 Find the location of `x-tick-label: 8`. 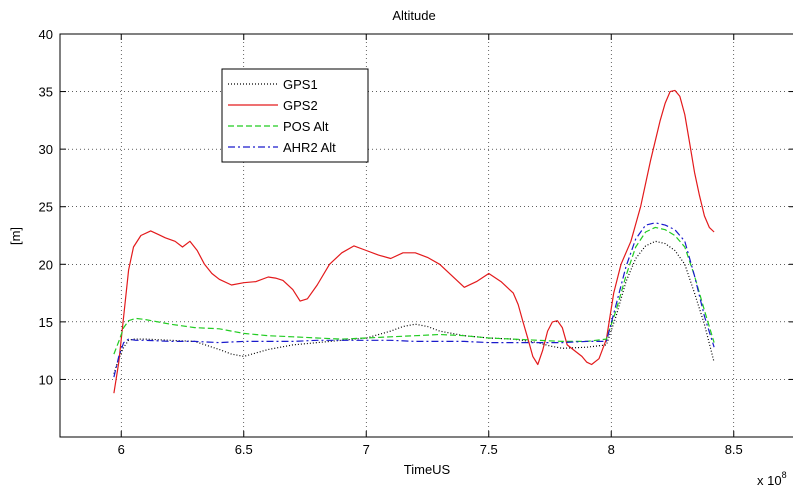

x-tick-label: 8 is located at coordinates (611, 449).